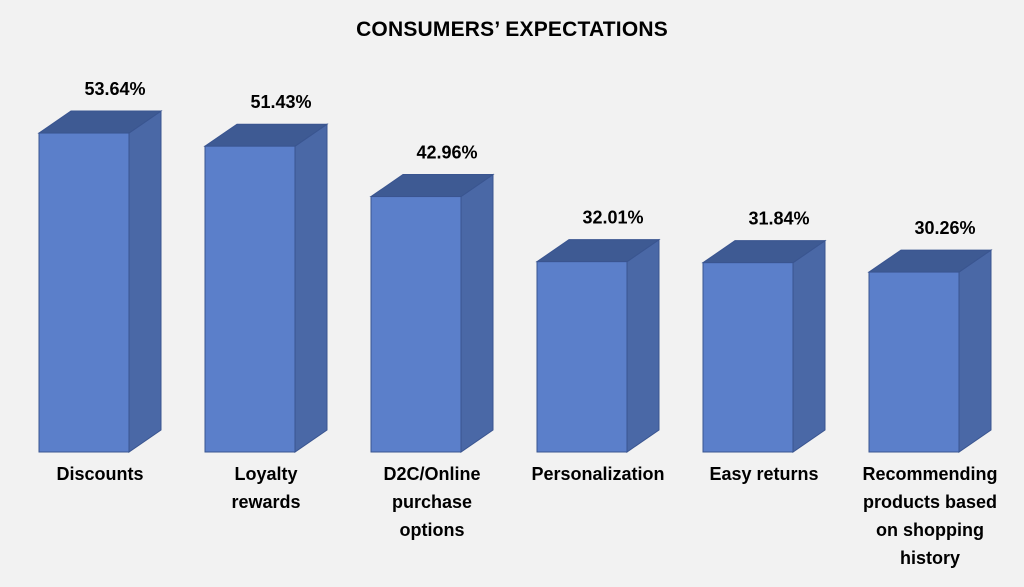 This screenshot has height=587, width=1024. Describe the element at coordinates (778, 219) in the screenshot. I see `data-label: 31.84%` at that location.